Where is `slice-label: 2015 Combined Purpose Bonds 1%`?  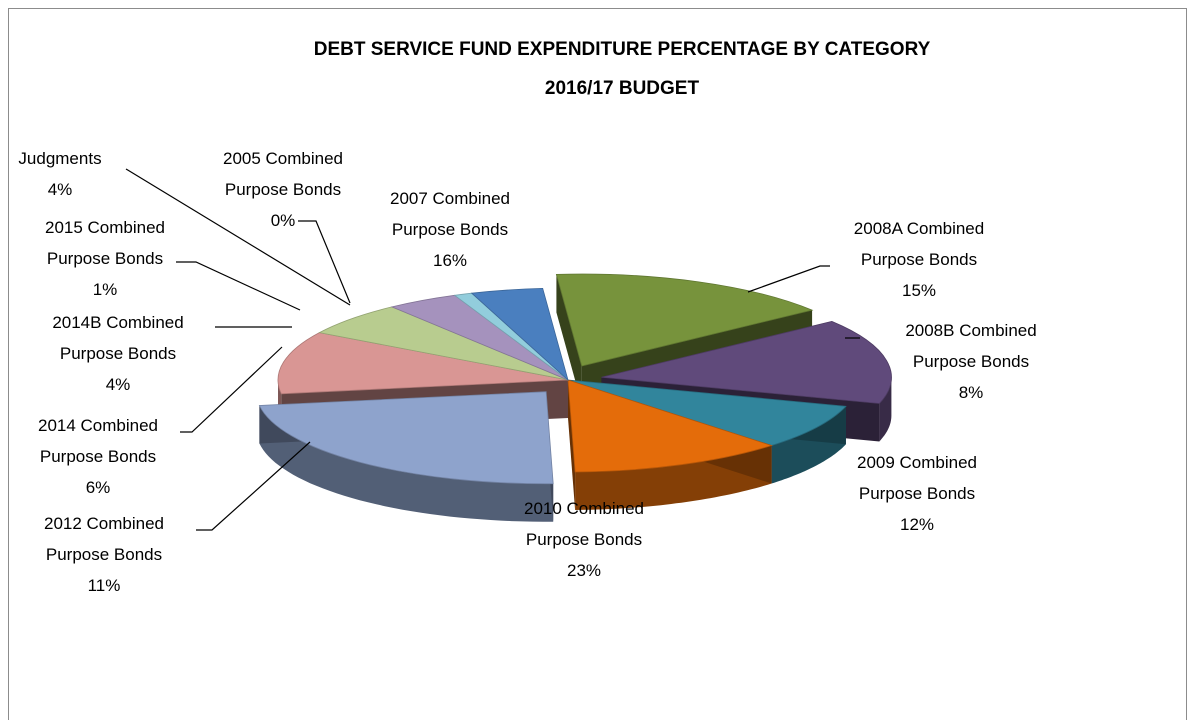
slice-label: 2015 Combined Purpose Bonds 1% is located at coordinates (105, 258).